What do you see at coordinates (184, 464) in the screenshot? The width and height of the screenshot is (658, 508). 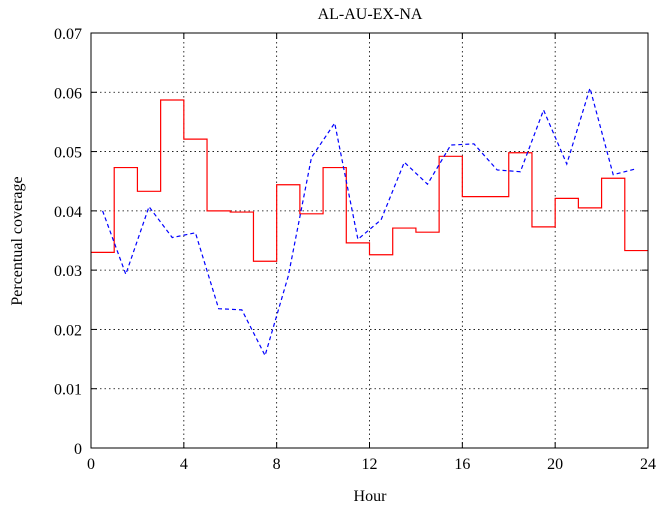 I see `x-tick-label: 4` at bounding box center [184, 464].